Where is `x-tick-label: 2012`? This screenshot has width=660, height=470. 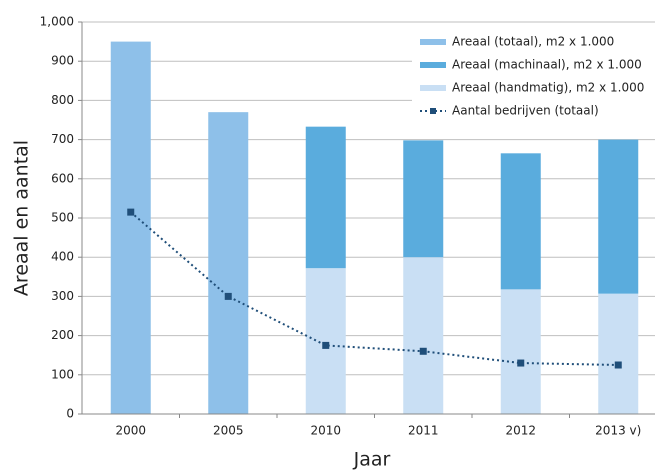
x-tick-label: 2012 is located at coordinates (520, 431).